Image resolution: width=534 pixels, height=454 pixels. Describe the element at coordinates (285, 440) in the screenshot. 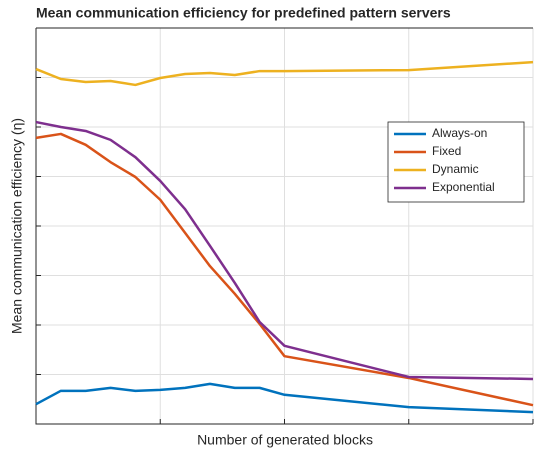

I see `x-axis-label: Number of generated blocks` at that location.